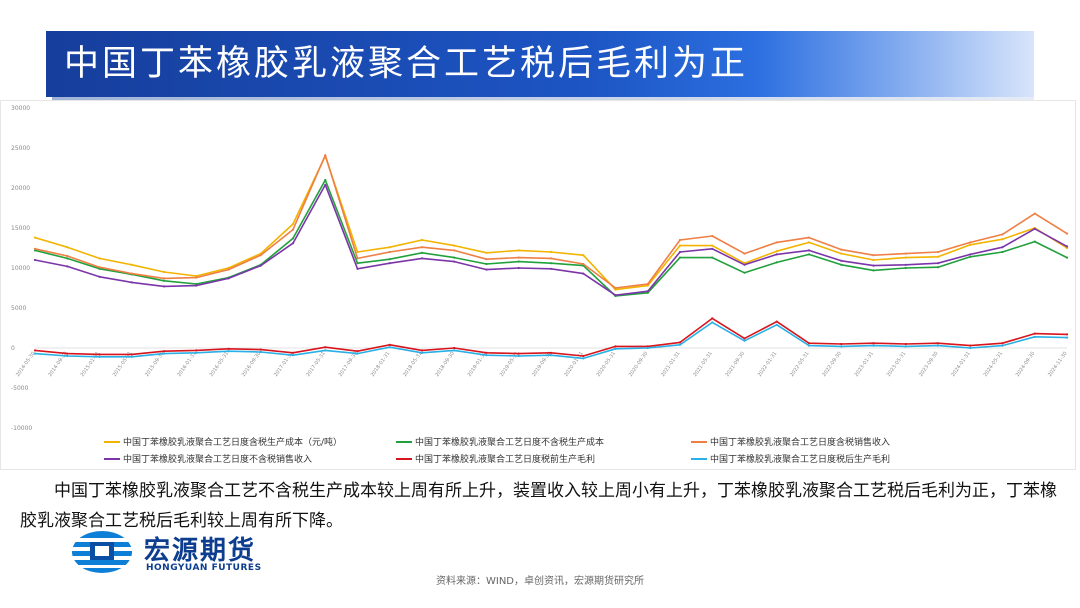  What do you see at coordinates (381, 364) in the screenshot?
I see `x-tick-label: 2018-01-31` at bounding box center [381, 364].